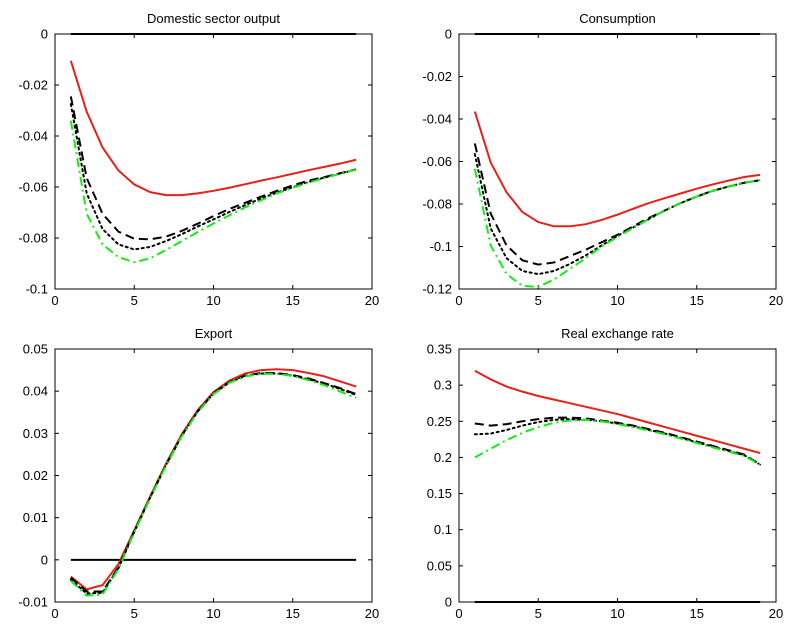 The height and width of the screenshot is (625, 787). What do you see at coordinates (439, 493) in the screenshot?
I see `y-tick-label: 0.15` at bounding box center [439, 493].